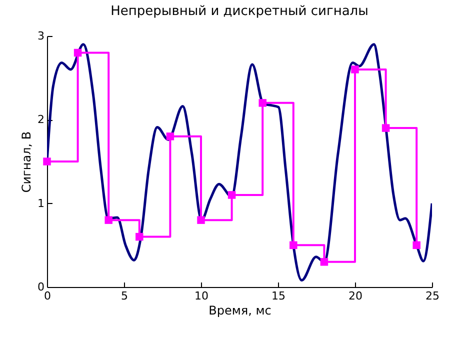 The image size is (450, 337). What do you see at coordinates (355, 296) in the screenshot?
I see `x-tick-label: 20` at bounding box center [355, 296].